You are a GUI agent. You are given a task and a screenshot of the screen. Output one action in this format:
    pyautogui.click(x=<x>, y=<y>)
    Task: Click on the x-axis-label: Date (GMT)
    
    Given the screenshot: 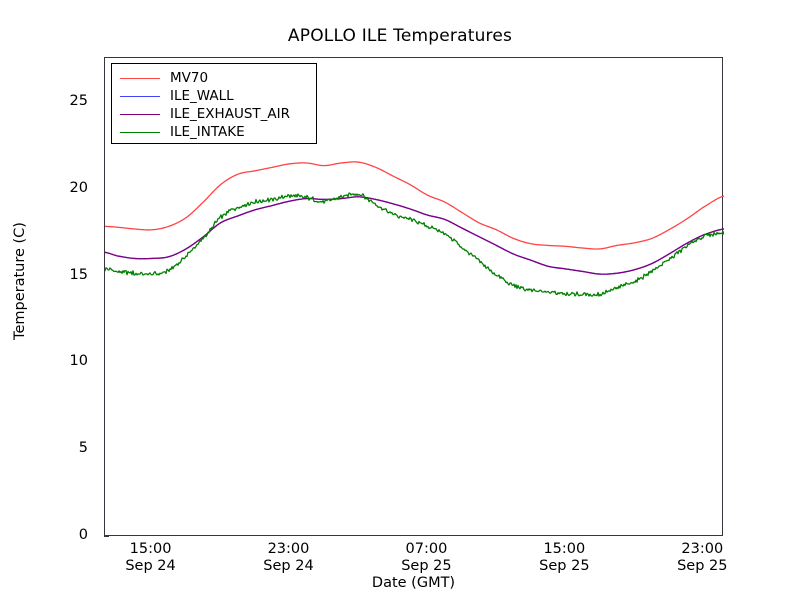 What is the action you would take?
    pyautogui.click(x=413, y=583)
    